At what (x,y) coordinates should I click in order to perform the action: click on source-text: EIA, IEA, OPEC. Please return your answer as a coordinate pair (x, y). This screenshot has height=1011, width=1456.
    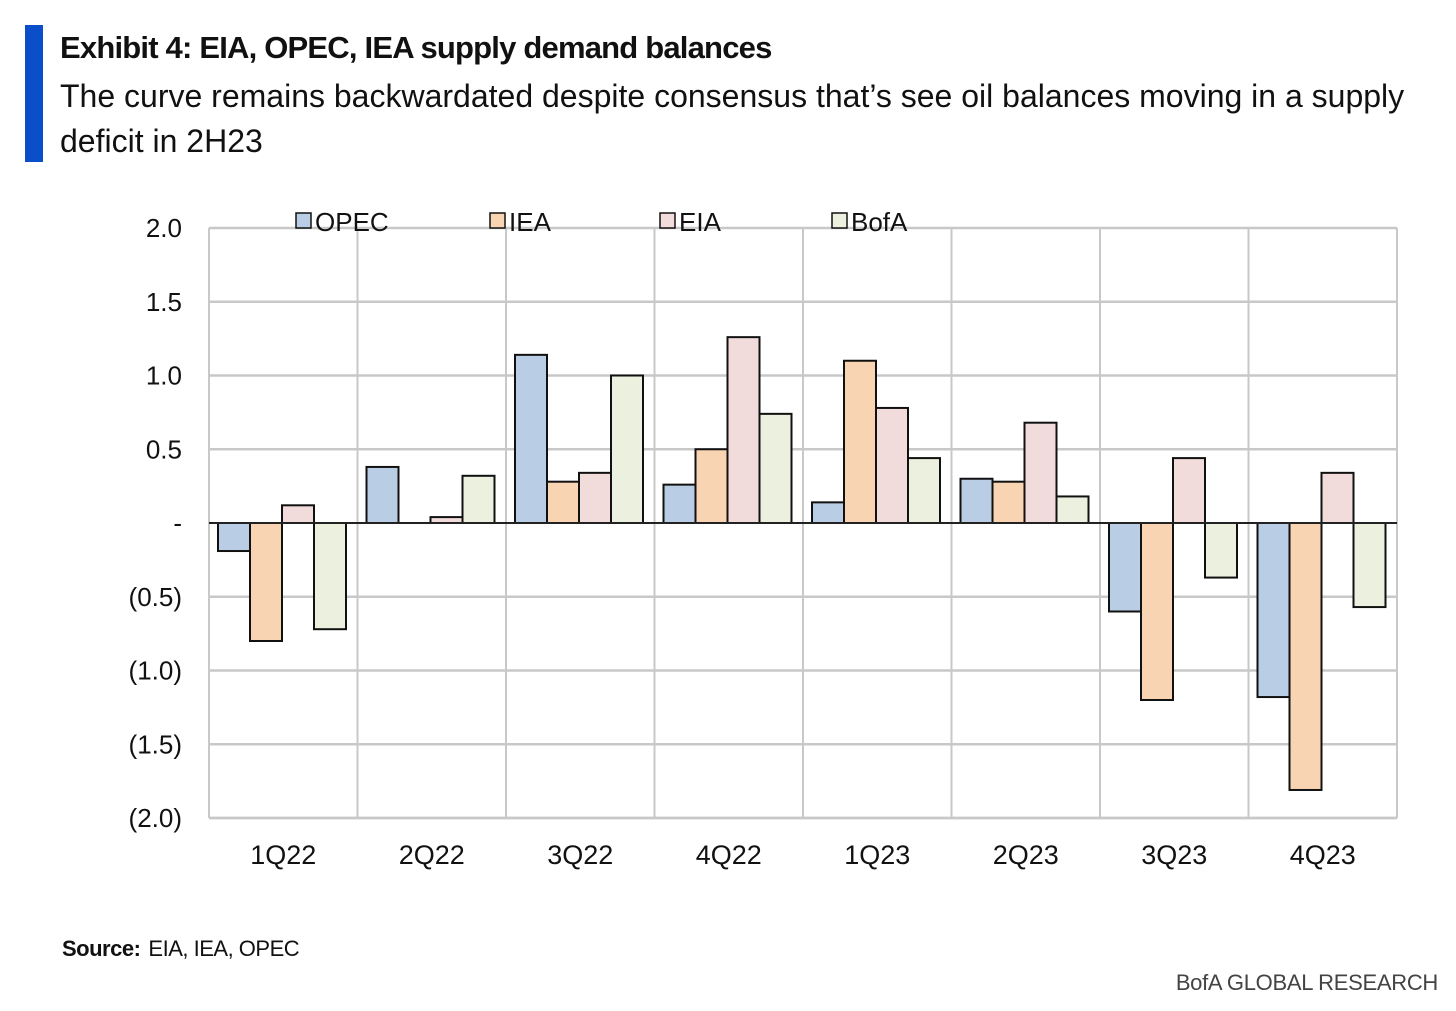
    Looking at the image, I should click on (224, 948).